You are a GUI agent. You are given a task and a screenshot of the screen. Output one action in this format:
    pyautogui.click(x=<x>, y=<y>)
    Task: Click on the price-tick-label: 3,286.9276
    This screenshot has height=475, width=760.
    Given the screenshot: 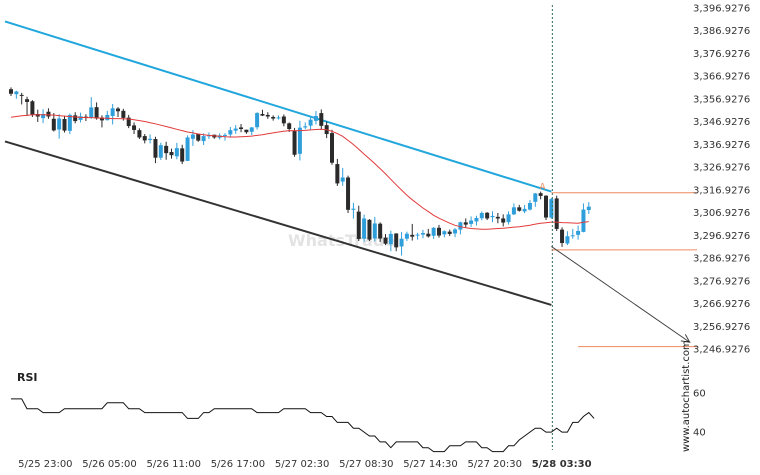 What is the action you would take?
    pyautogui.click(x=721, y=259)
    